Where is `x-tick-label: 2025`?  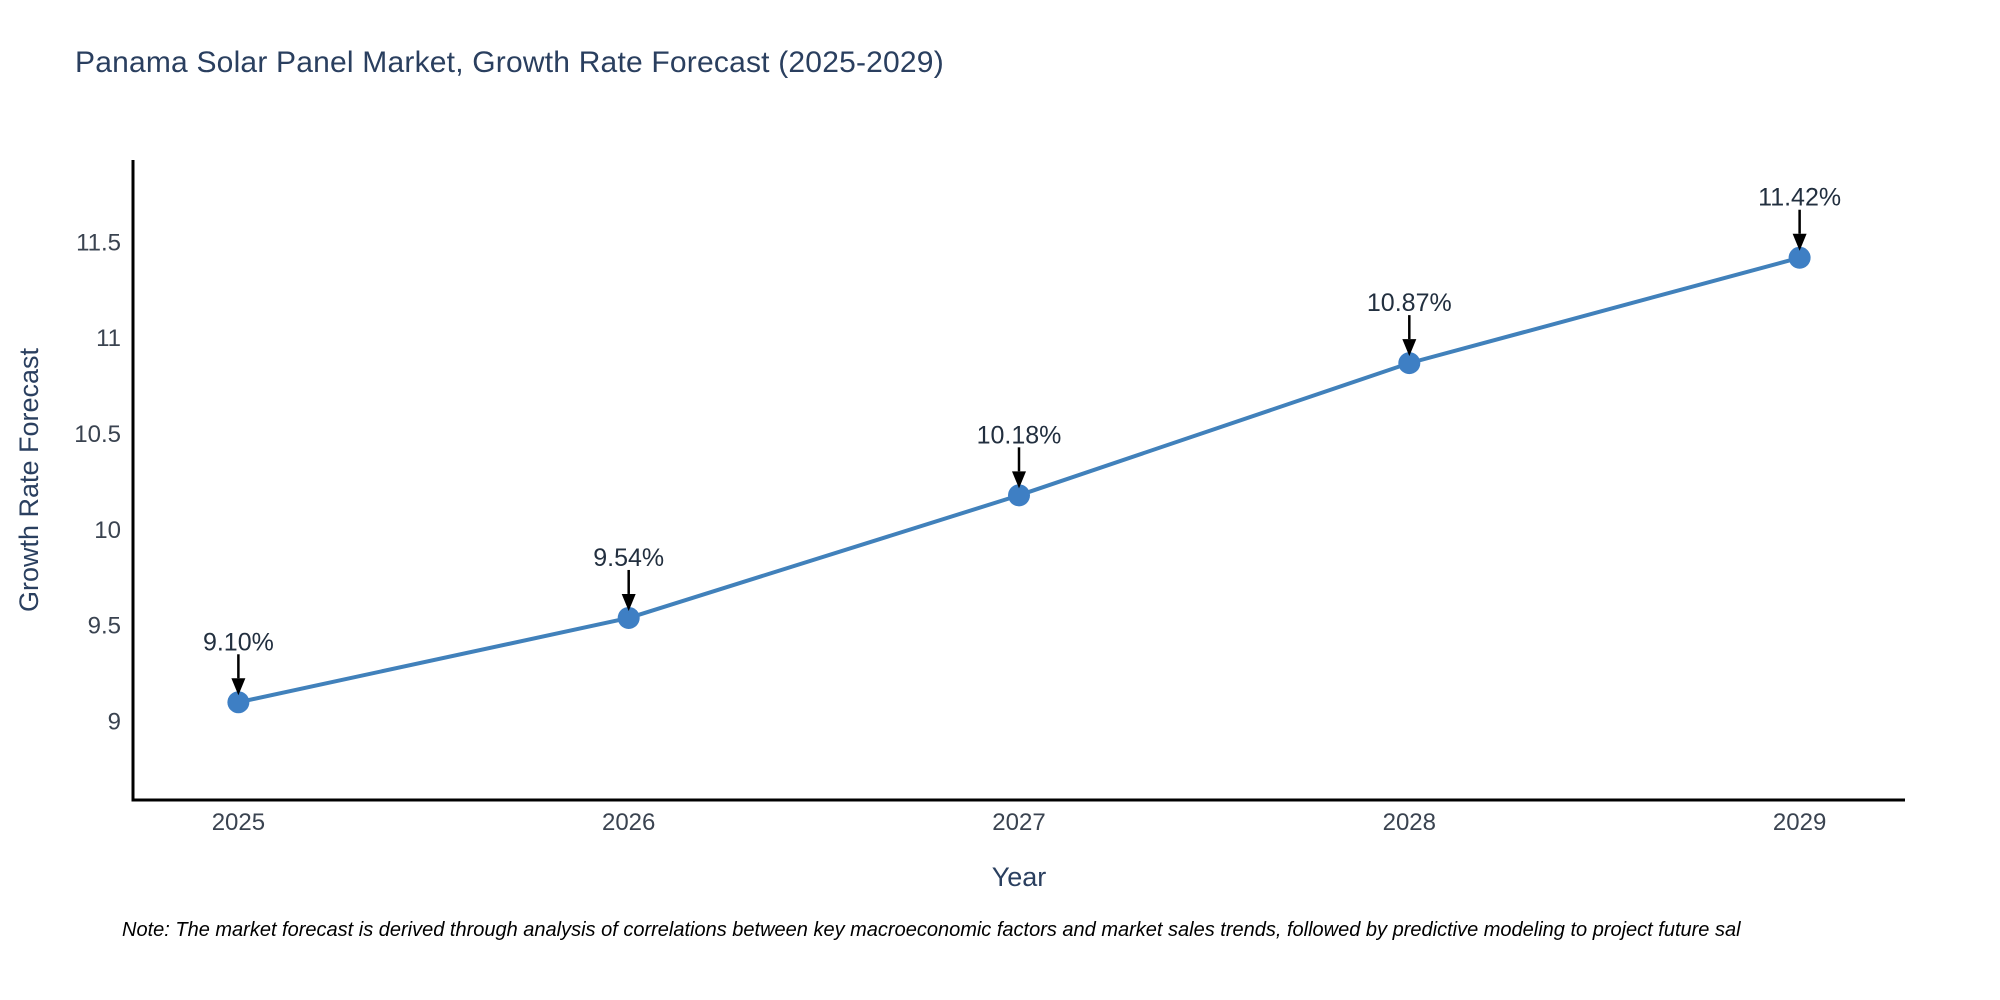
x-tick-label: 2025 is located at coordinates (238, 822).